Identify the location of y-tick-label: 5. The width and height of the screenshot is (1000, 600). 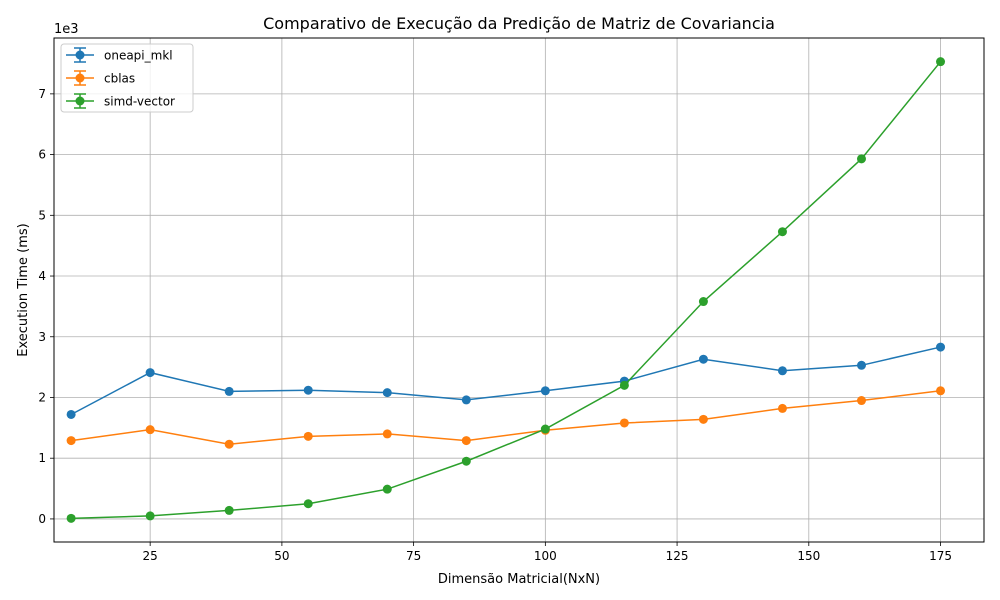
(42, 215).